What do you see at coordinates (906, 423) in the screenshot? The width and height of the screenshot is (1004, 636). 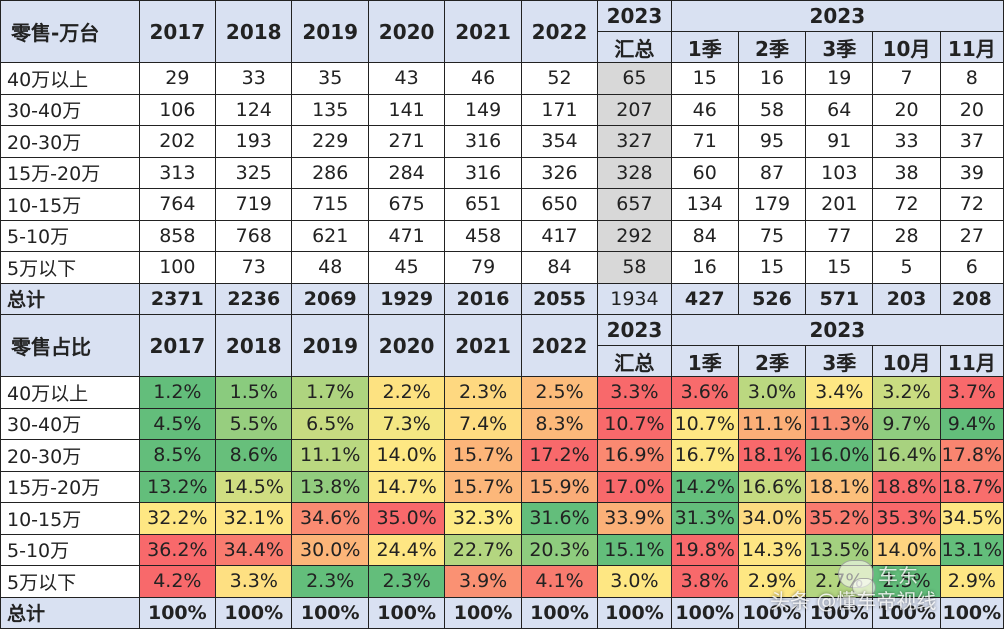 I see `value-cell: 9.7%` at bounding box center [906, 423].